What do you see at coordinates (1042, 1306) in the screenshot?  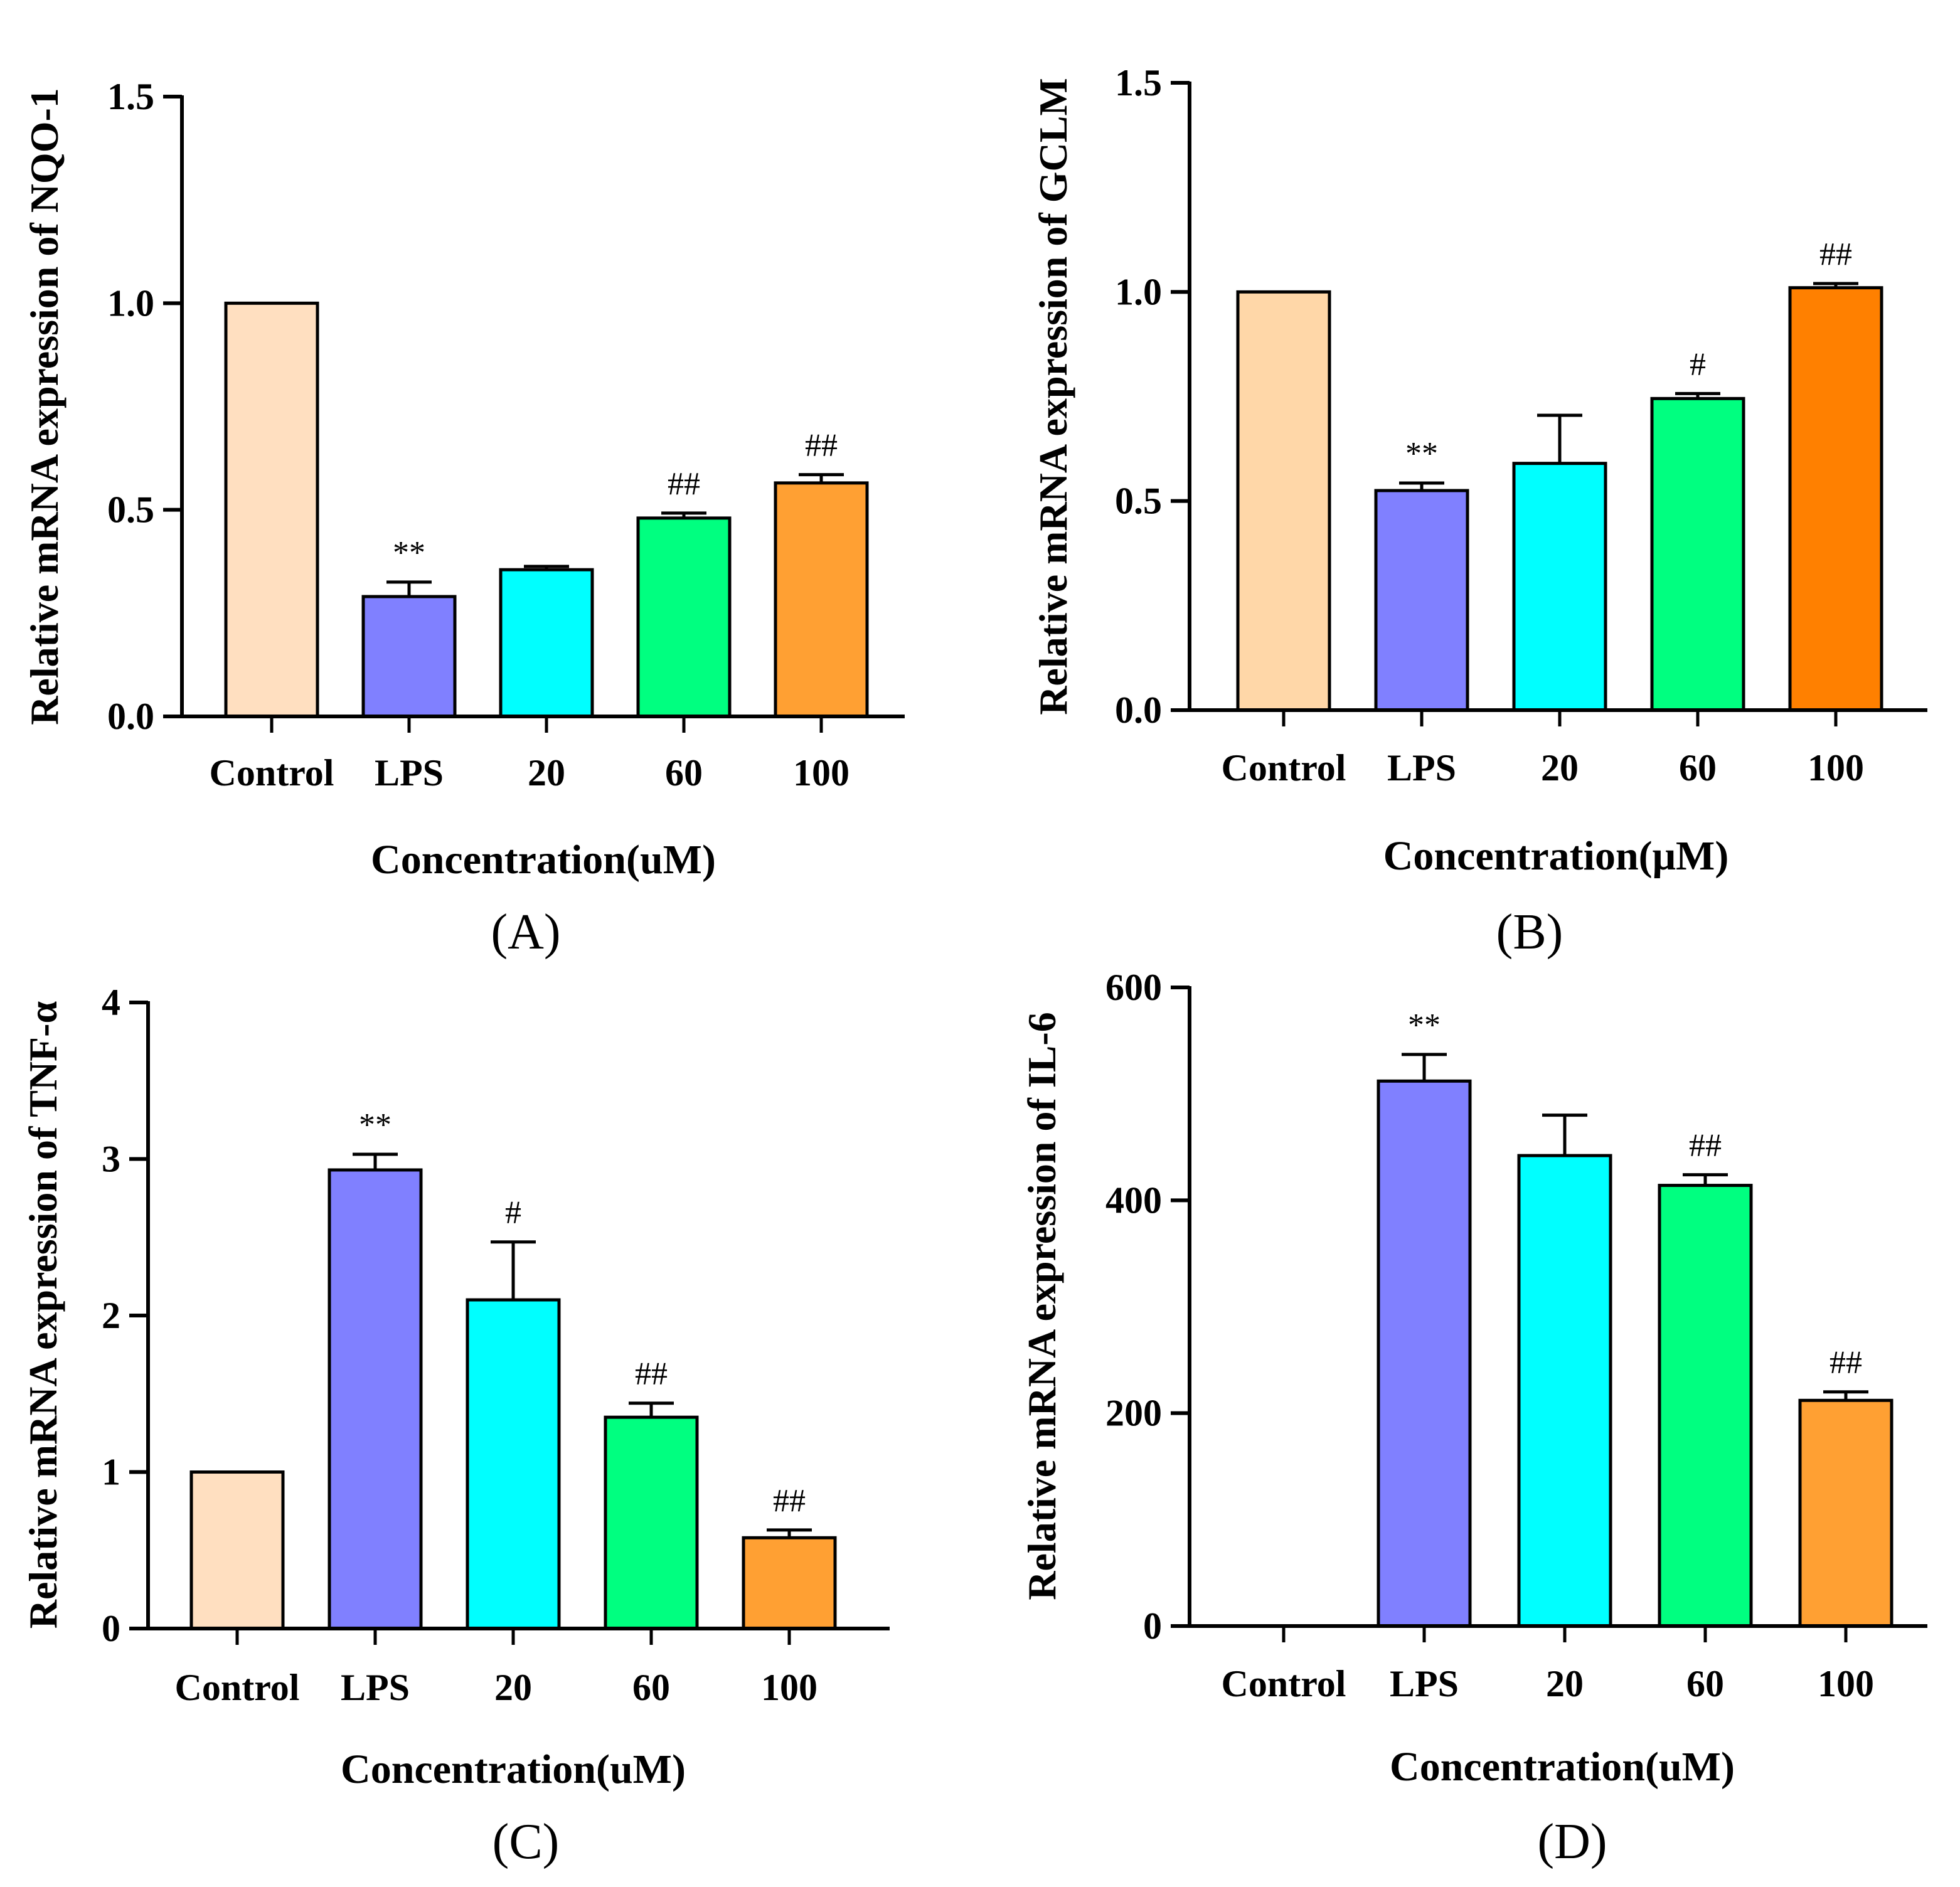 I see `y-axis-title: Relative mRNA expression of IL-6` at bounding box center [1042, 1306].